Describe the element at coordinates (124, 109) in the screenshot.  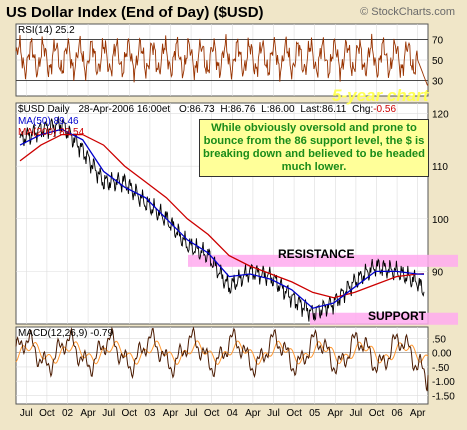
I see `quote-datetime: 28-Apr-2006 16:00et` at that location.